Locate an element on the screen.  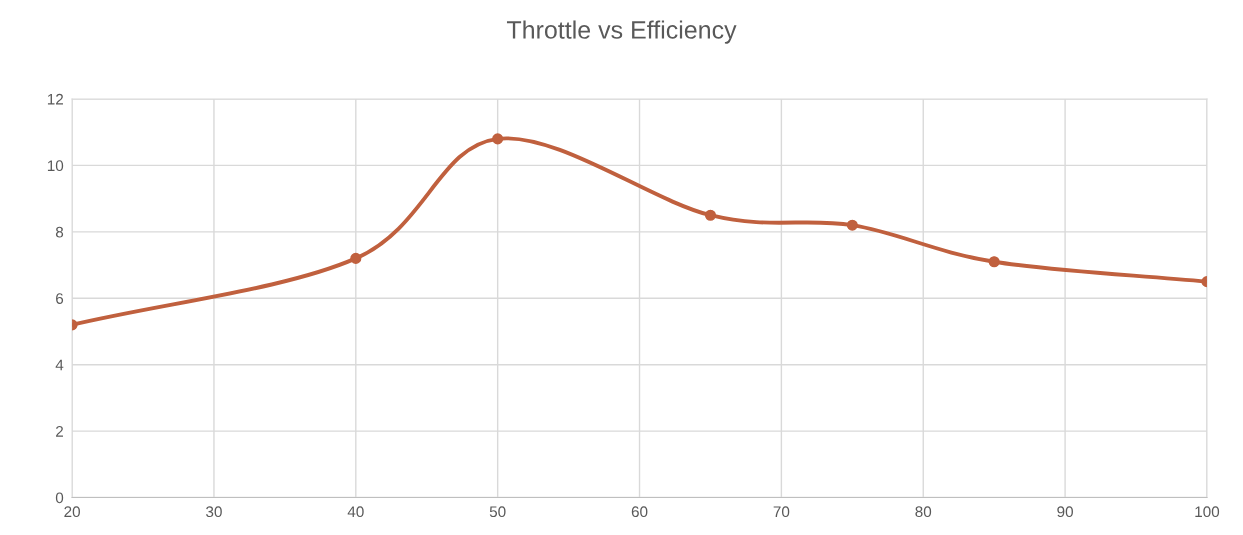
x-tick-label: 70 is located at coordinates (781, 512).